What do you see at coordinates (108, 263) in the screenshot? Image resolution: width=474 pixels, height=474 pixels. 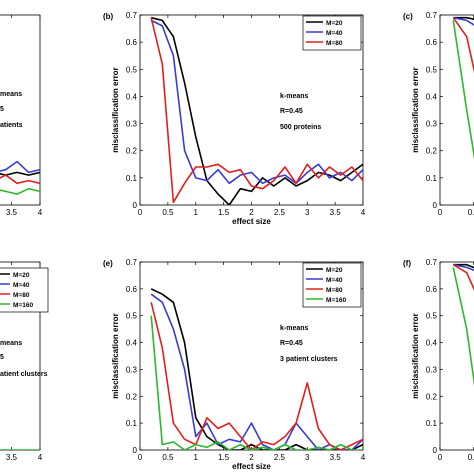 I see `panel-label: (e)` at bounding box center [108, 263].